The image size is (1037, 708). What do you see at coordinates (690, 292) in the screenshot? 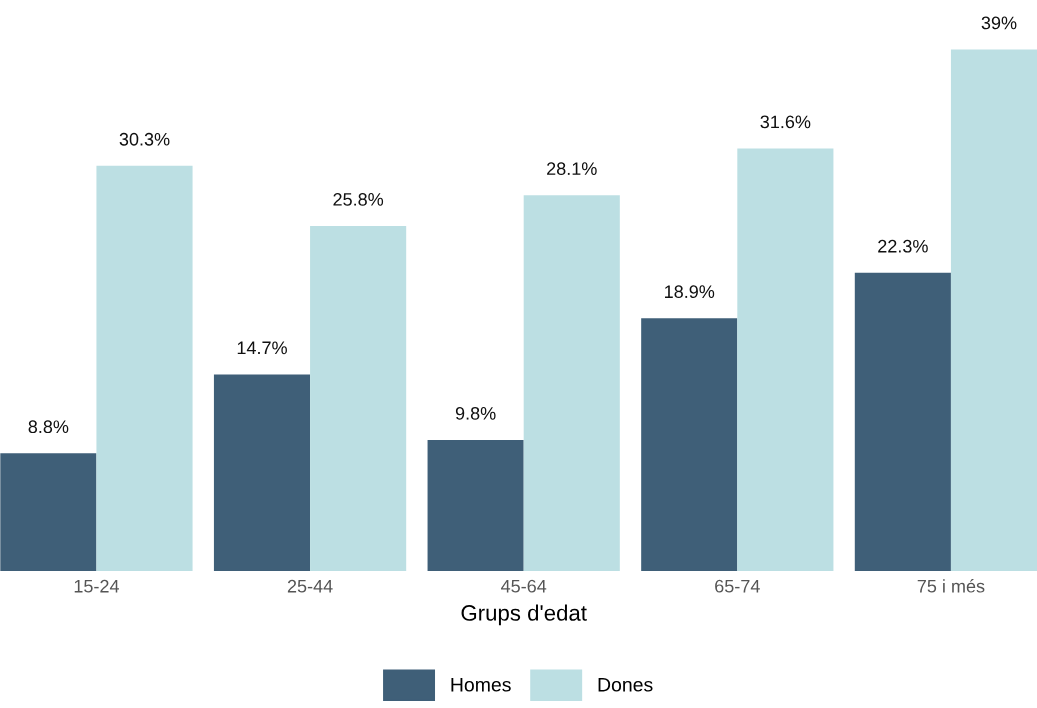
I see `data-label: 18.9%` at bounding box center [690, 292].